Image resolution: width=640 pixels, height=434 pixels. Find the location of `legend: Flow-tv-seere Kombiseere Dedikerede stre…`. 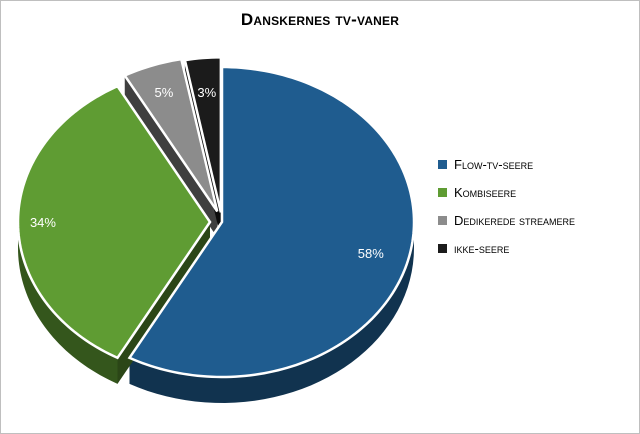

legend: Flow-tv-seere Kombiseere Dedikerede stre… is located at coordinates (506, 206).